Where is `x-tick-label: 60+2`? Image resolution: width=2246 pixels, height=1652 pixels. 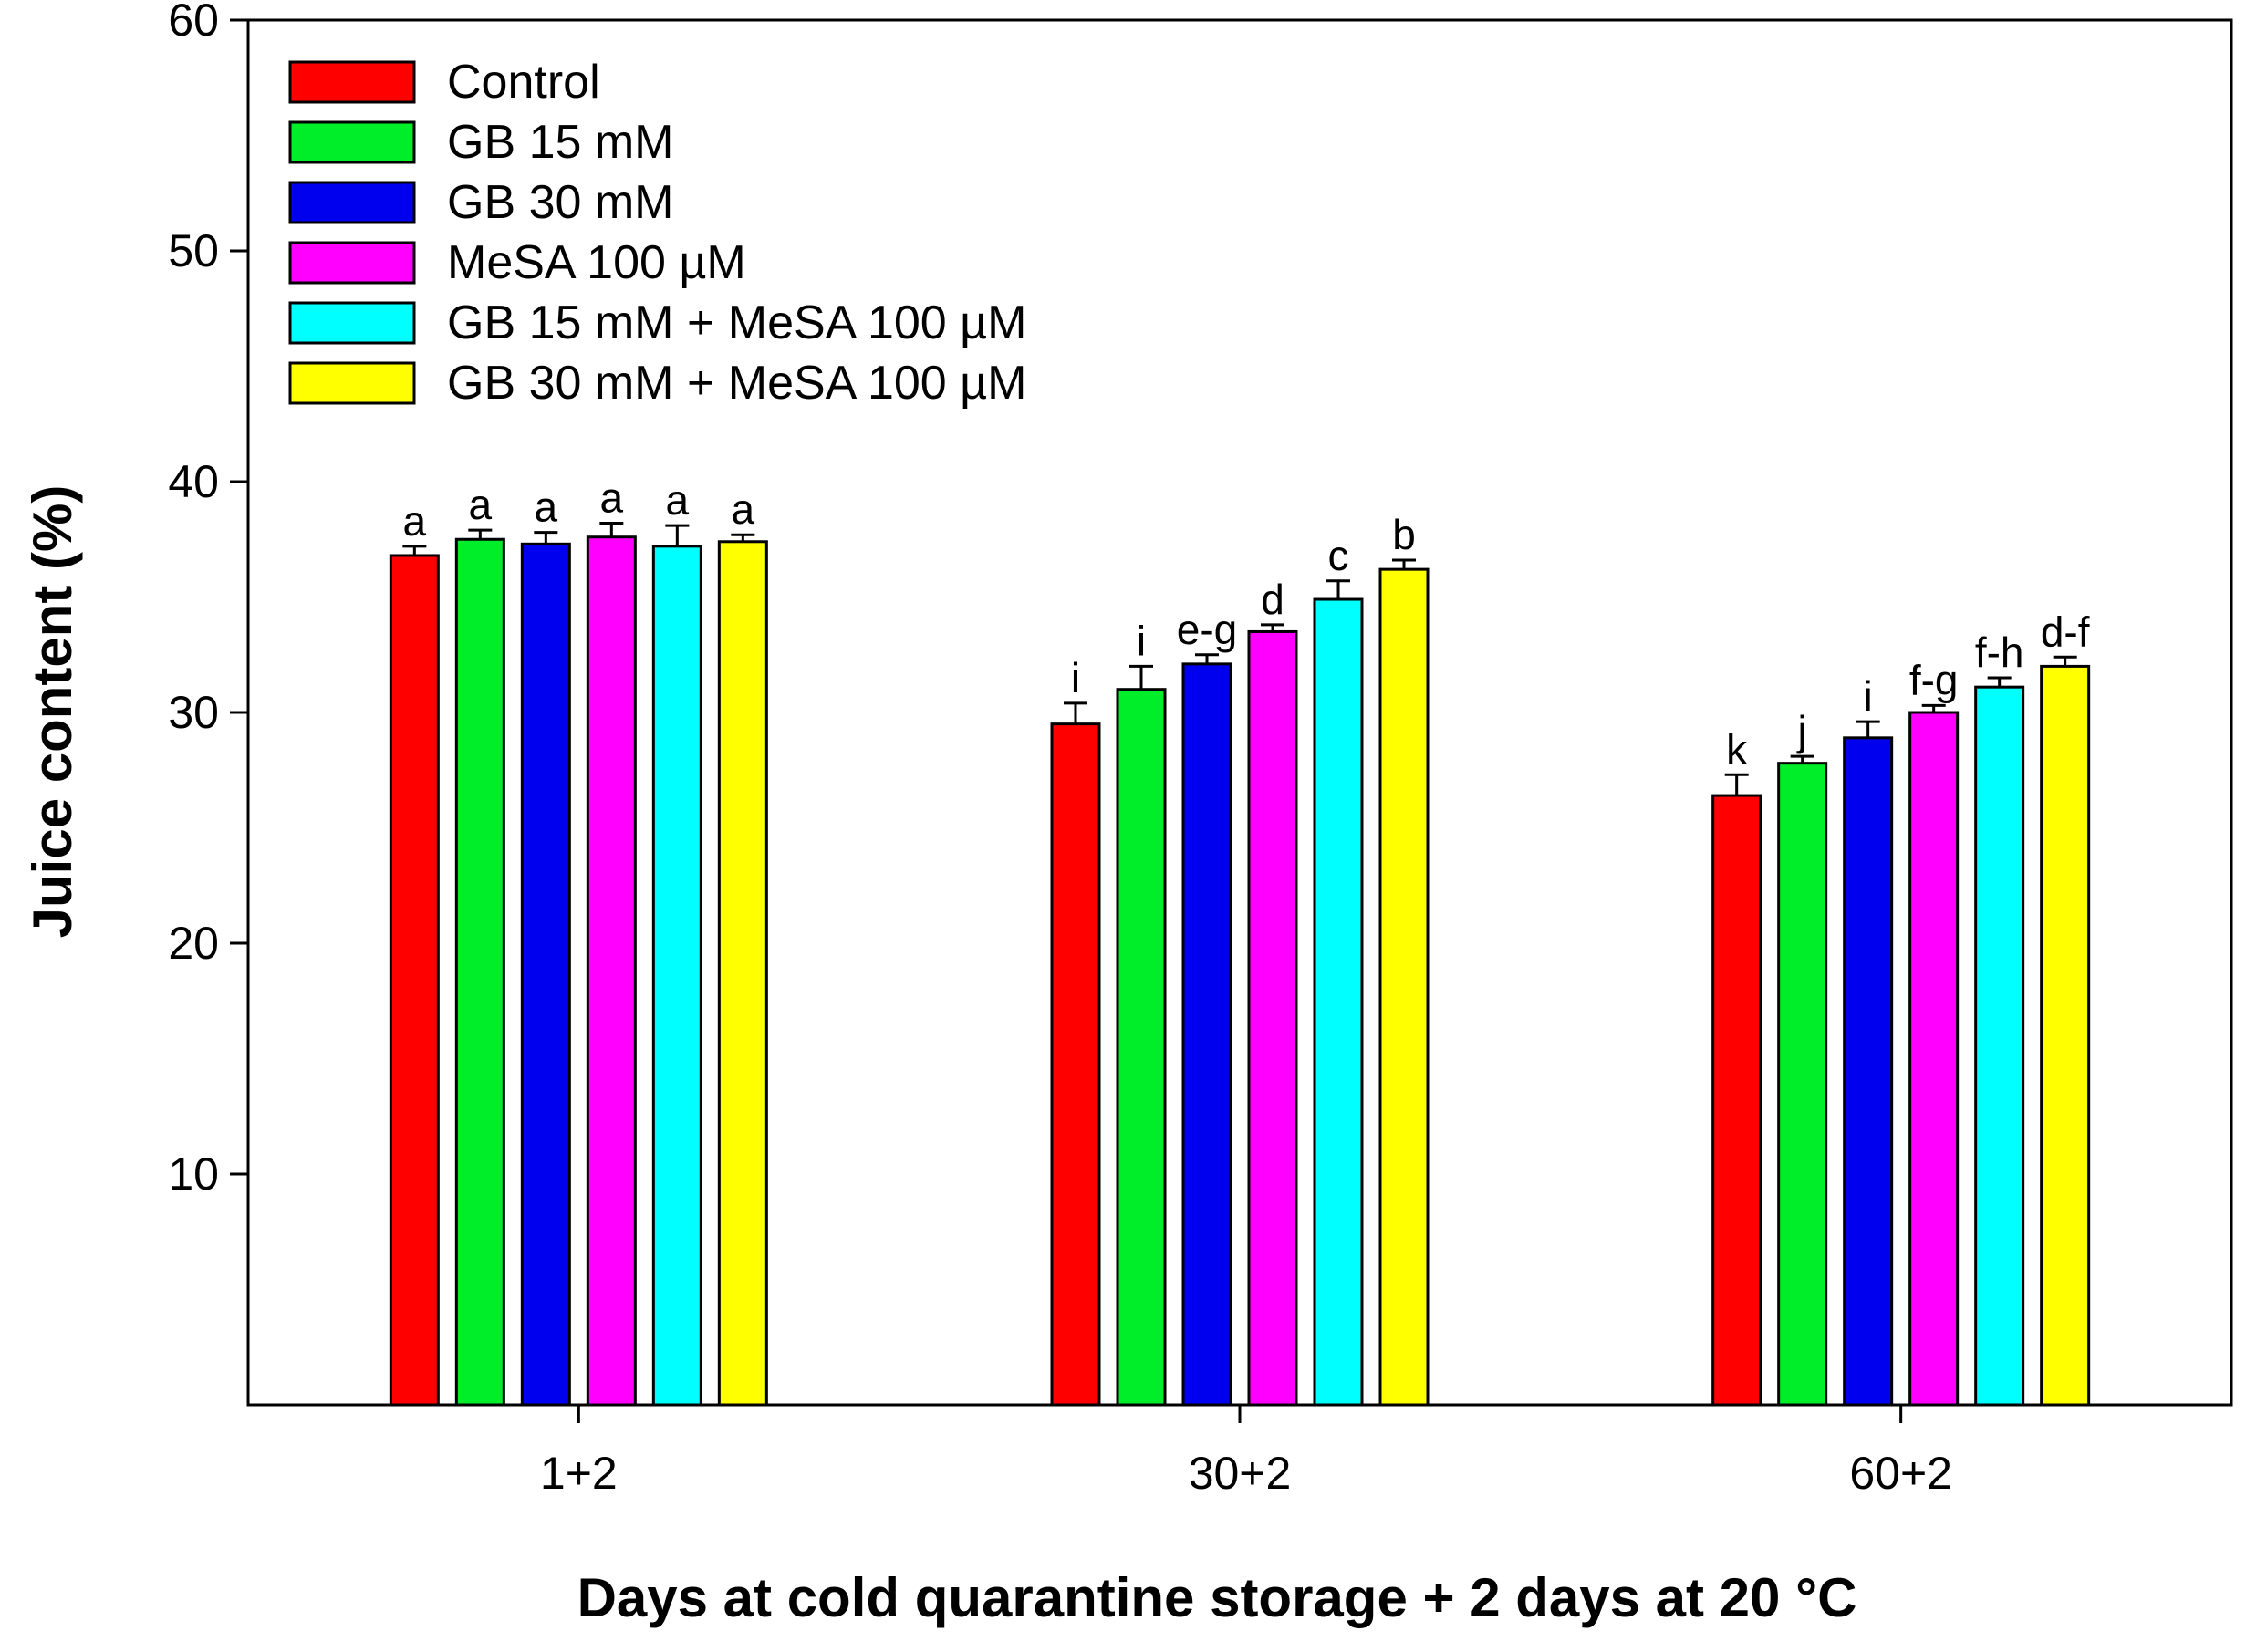 x-tick-label: 60+2 is located at coordinates (1900, 1474).